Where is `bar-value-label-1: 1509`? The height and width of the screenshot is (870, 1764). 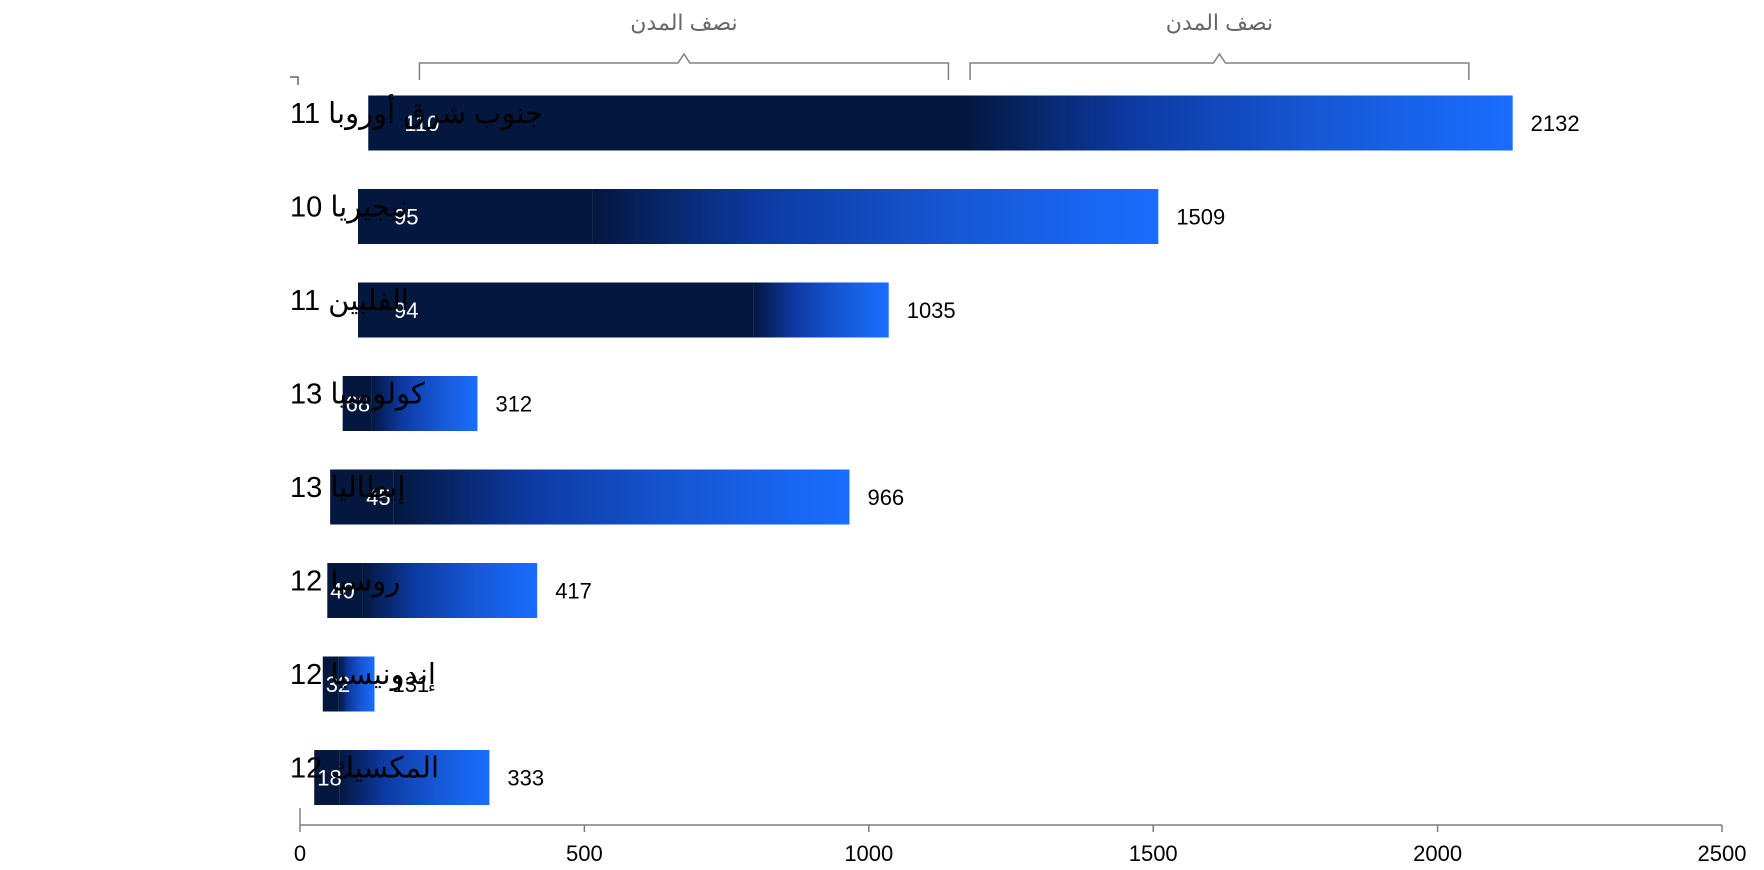 bar-value-label-1: 1509 is located at coordinates (1200, 217).